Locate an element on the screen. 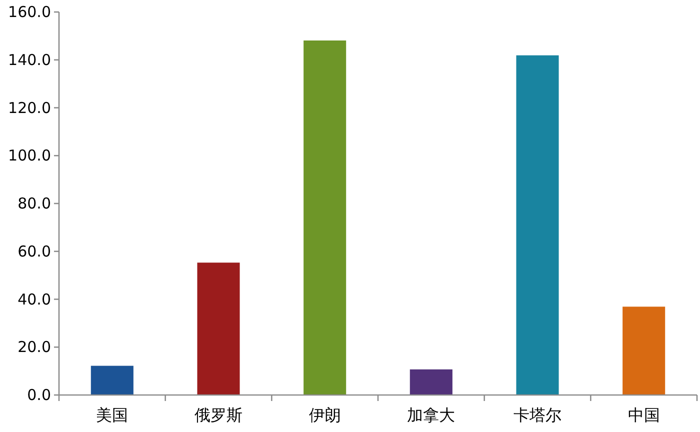 Image resolution: width=700 pixels, height=432 pixels. y-tick-label: 60.0 is located at coordinates (34, 251).